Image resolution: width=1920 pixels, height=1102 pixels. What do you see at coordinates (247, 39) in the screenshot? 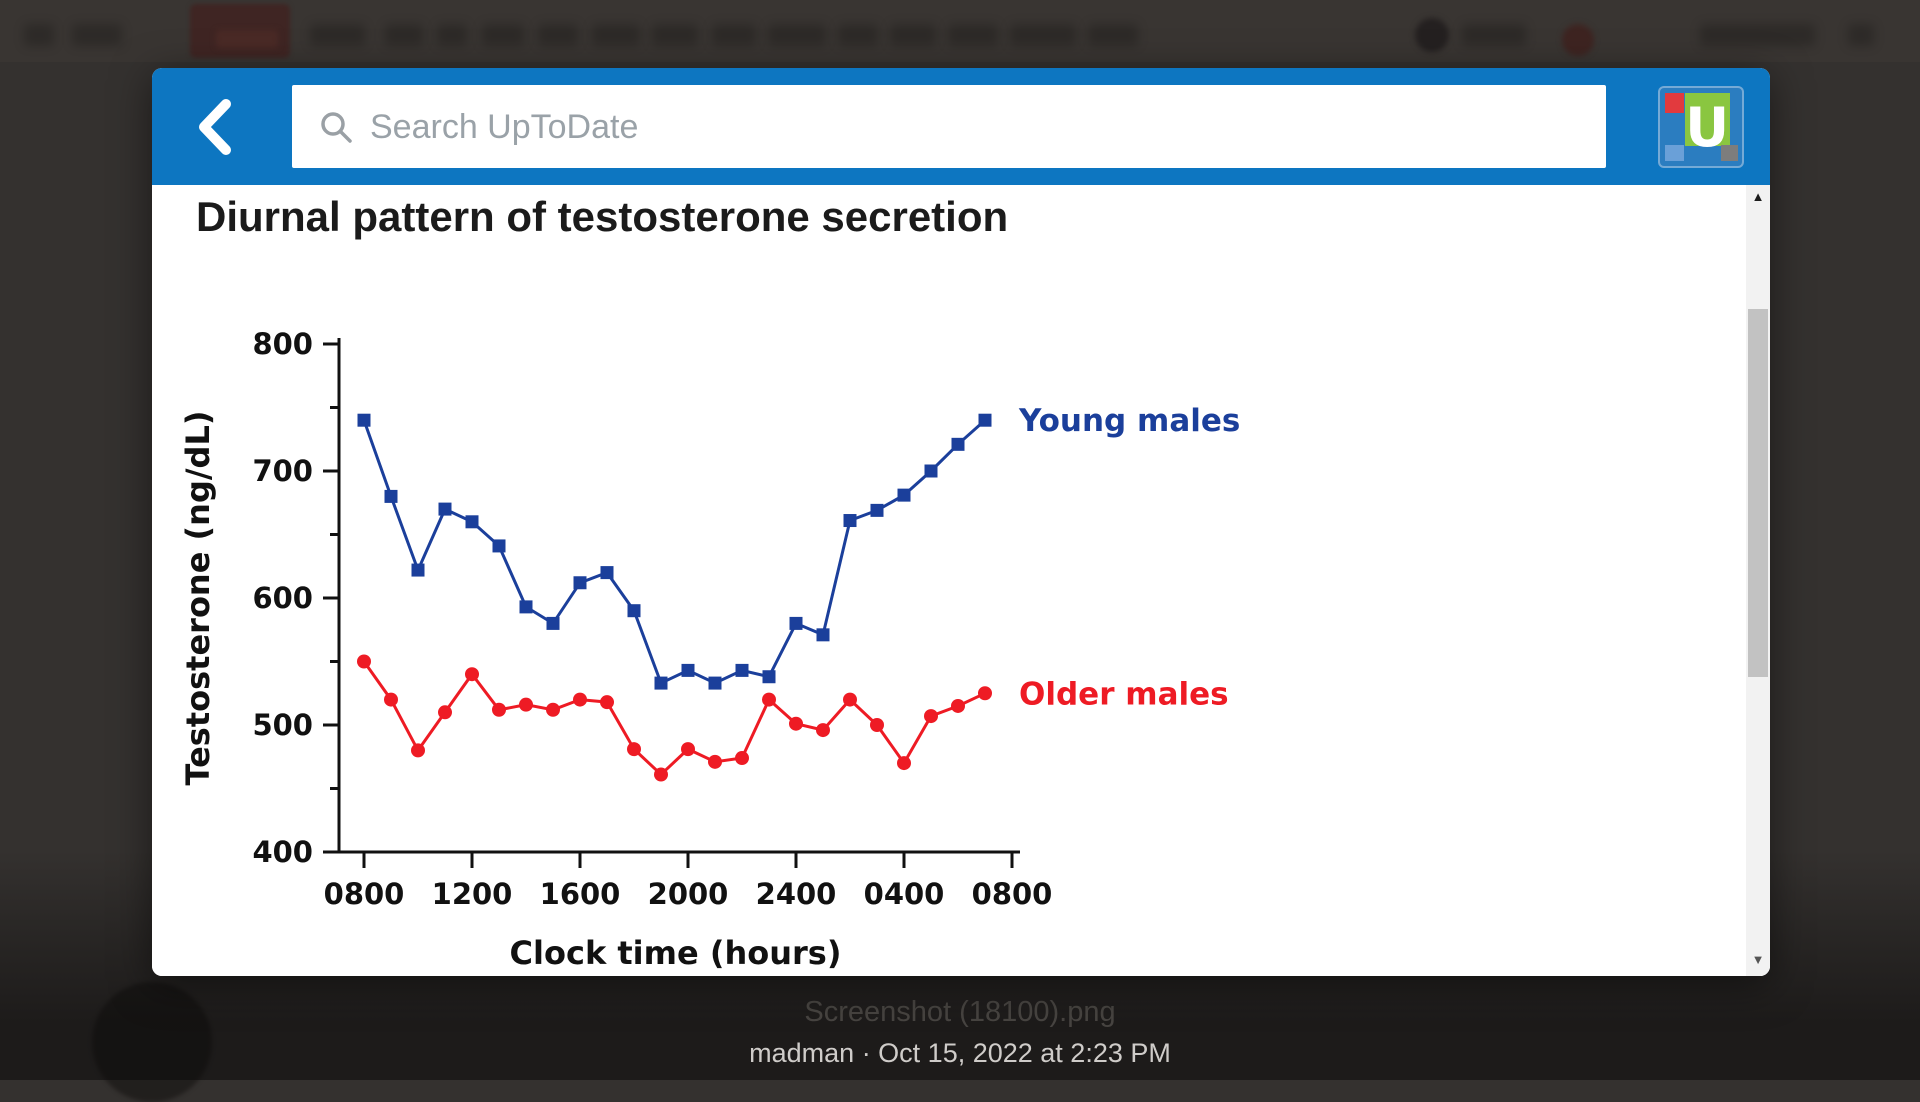
I see `dimmed-browser-tab-label` at bounding box center [247, 39].